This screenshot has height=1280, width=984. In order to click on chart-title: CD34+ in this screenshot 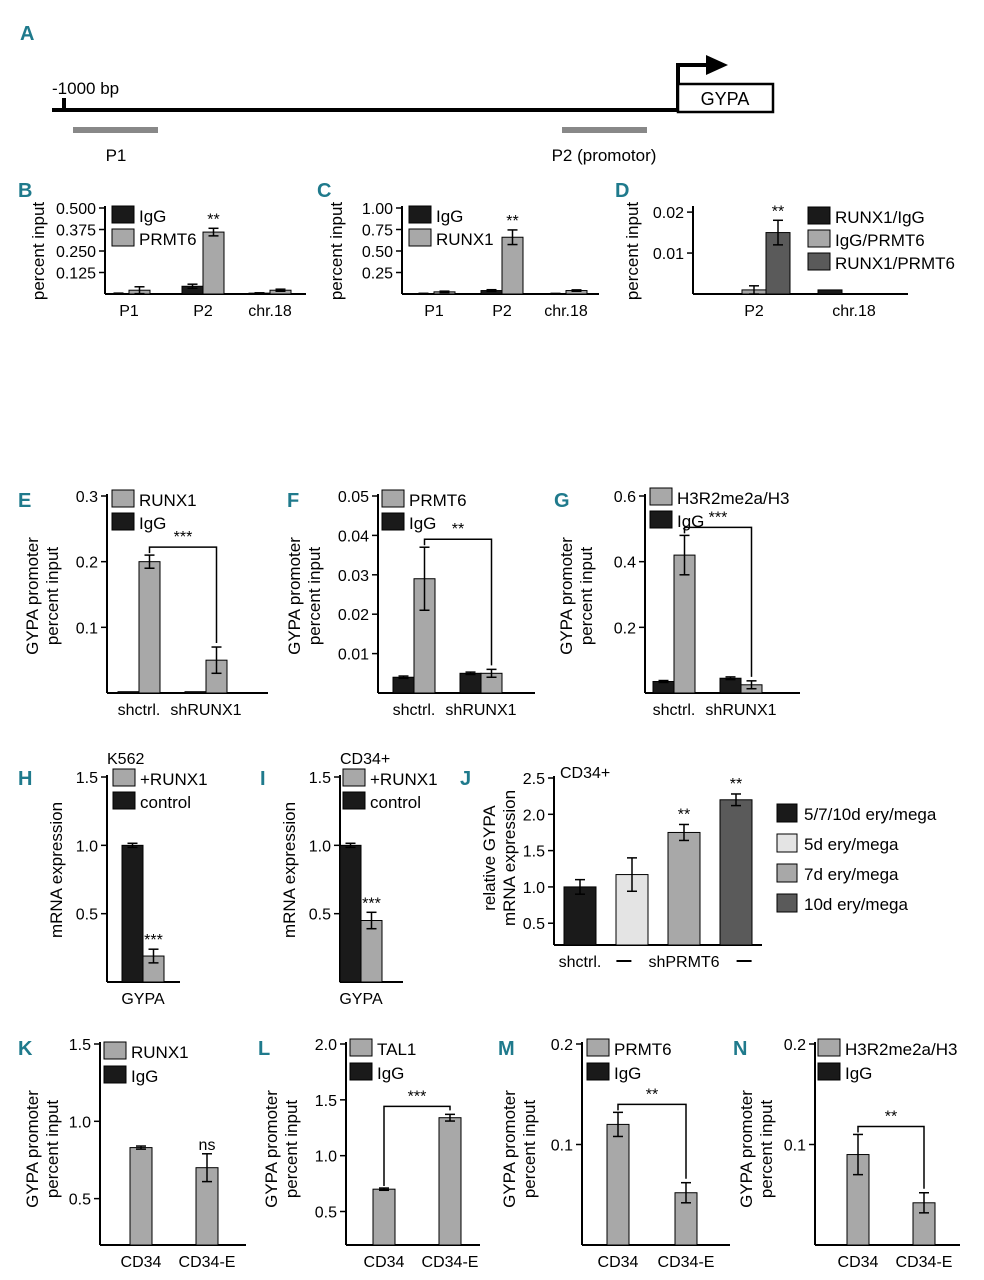, I will do `click(585, 773)`.